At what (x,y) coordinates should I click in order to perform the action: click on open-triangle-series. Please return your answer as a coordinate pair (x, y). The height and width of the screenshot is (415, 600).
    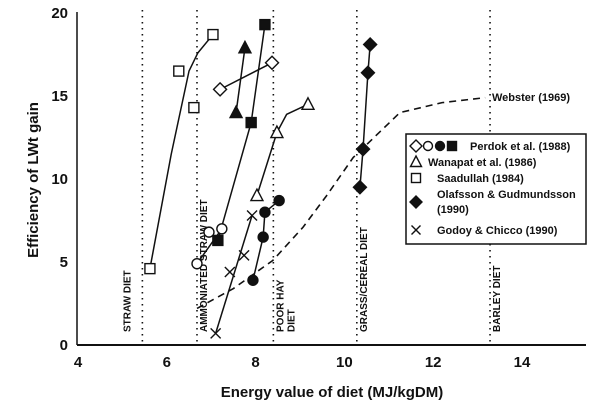
    Looking at the image, I should click on (282, 149).